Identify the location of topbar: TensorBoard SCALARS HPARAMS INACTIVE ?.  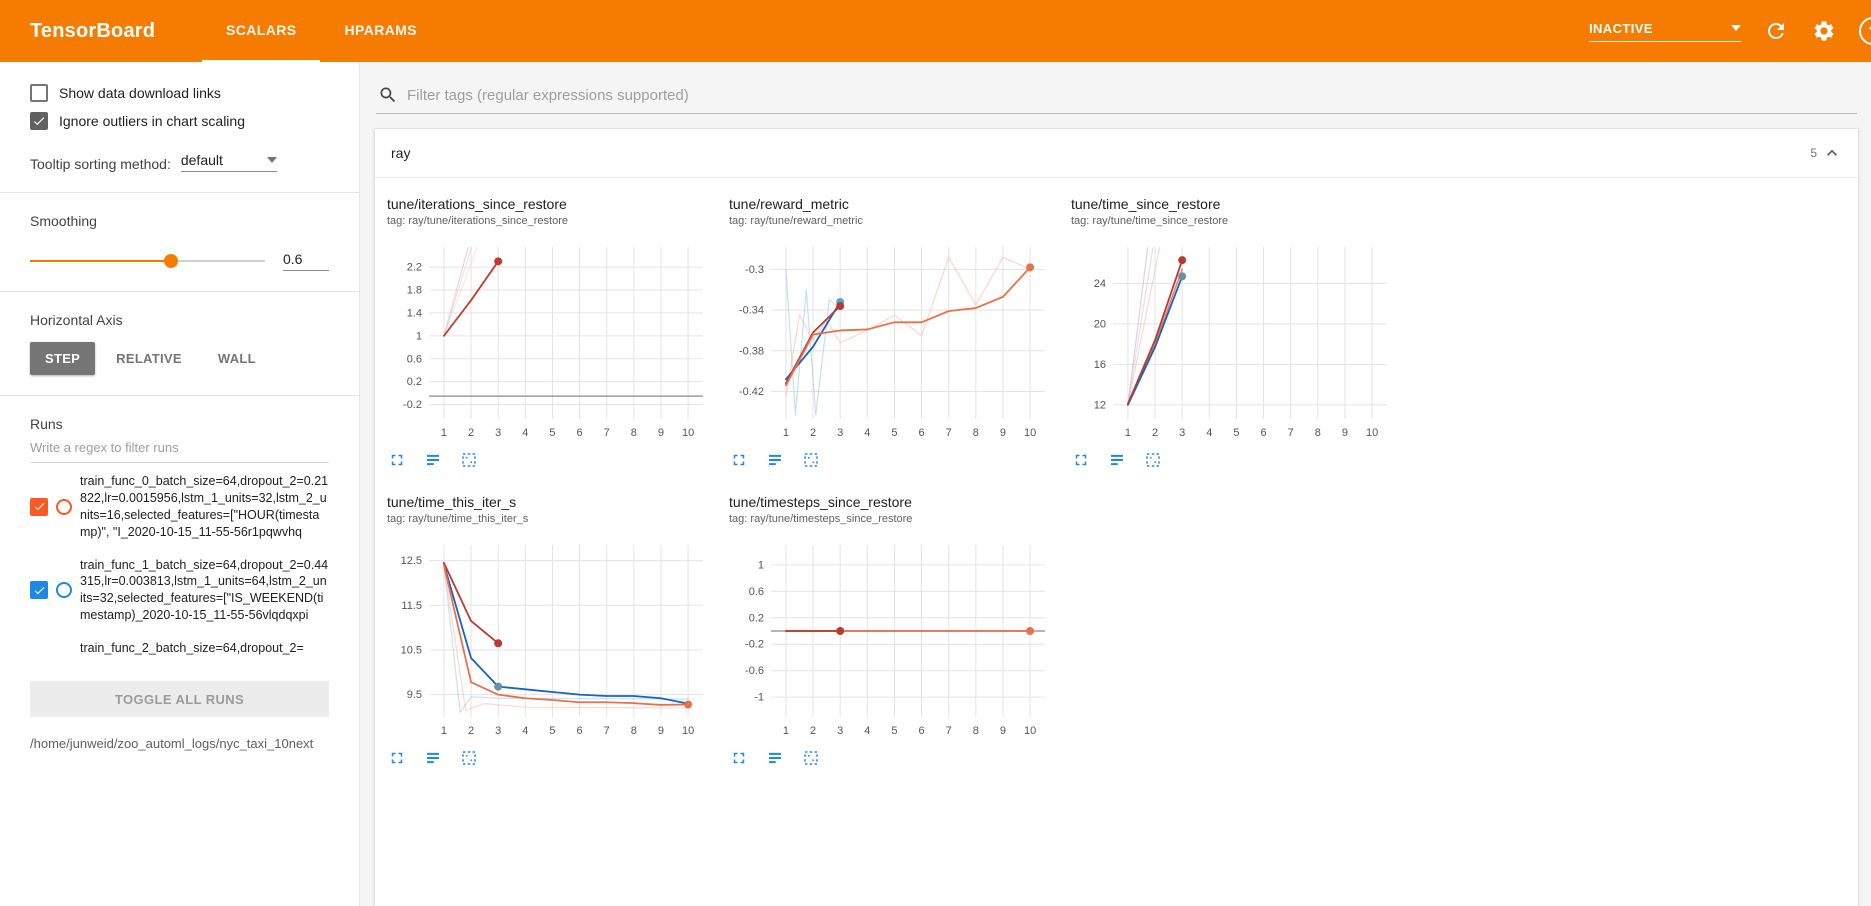
(935, 31).